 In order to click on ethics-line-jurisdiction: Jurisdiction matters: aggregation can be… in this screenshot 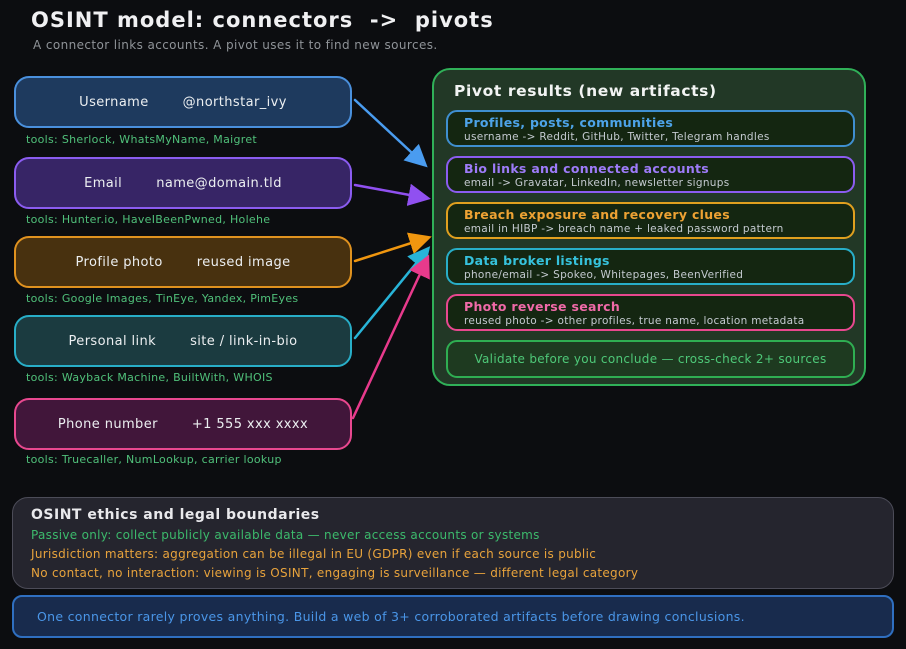, I will do `click(314, 554)`.